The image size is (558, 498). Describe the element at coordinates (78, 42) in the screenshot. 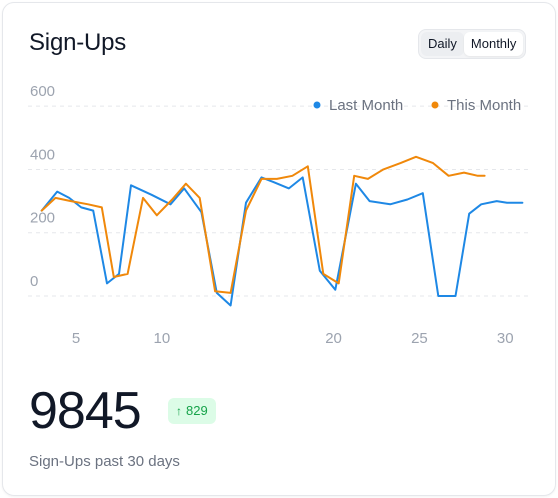

I see `card-title: Sign-Ups` at that location.